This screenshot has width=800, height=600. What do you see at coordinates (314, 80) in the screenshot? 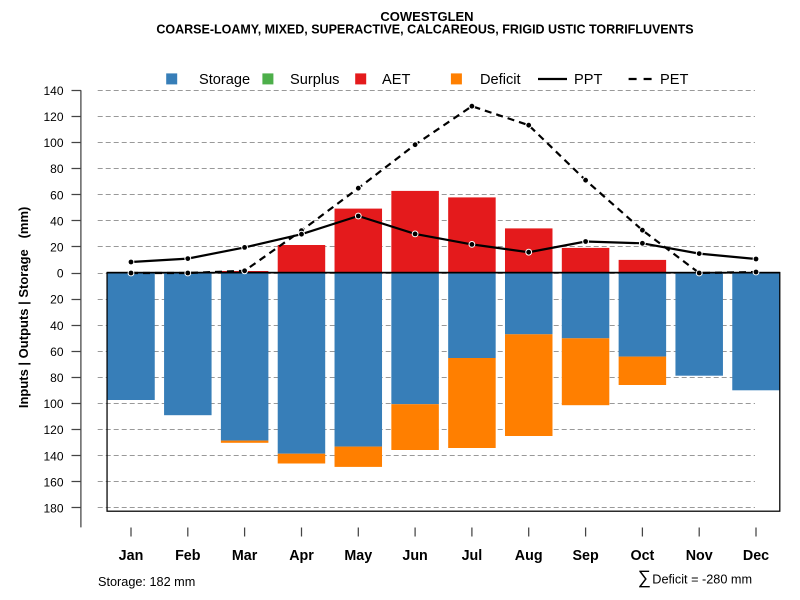
I see `svg-text: Surplus` at bounding box center [314, 80].